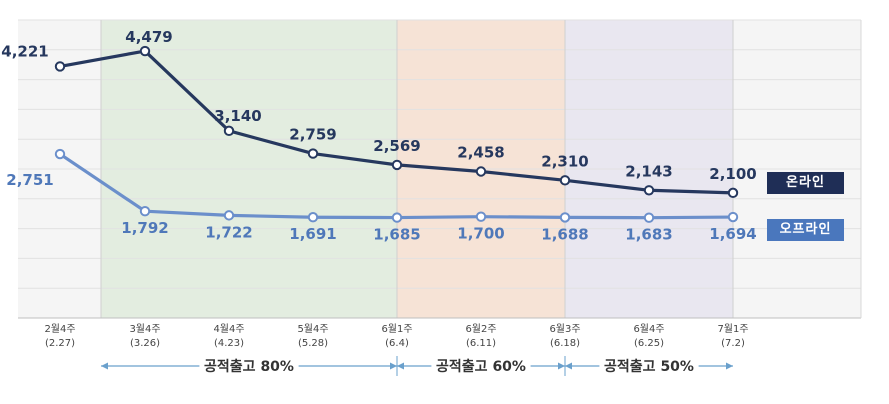 Image resolution: width=889 pixels, height=404 pixels. Describe the element at coordinates (480, 336) in the screenshot. I see `x-tick-label: 6월2주 (6.11)` at that location.